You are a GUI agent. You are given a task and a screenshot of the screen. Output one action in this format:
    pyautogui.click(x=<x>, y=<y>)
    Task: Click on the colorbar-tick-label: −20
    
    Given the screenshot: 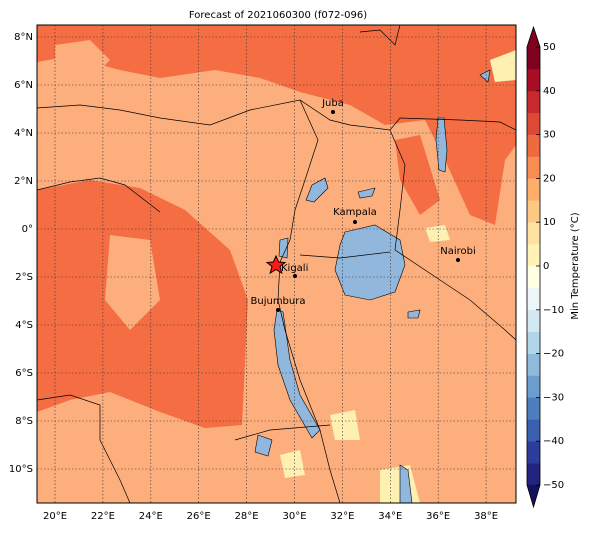 What is the action you would take?
    pyautogui.click(x=553, y=354)
    